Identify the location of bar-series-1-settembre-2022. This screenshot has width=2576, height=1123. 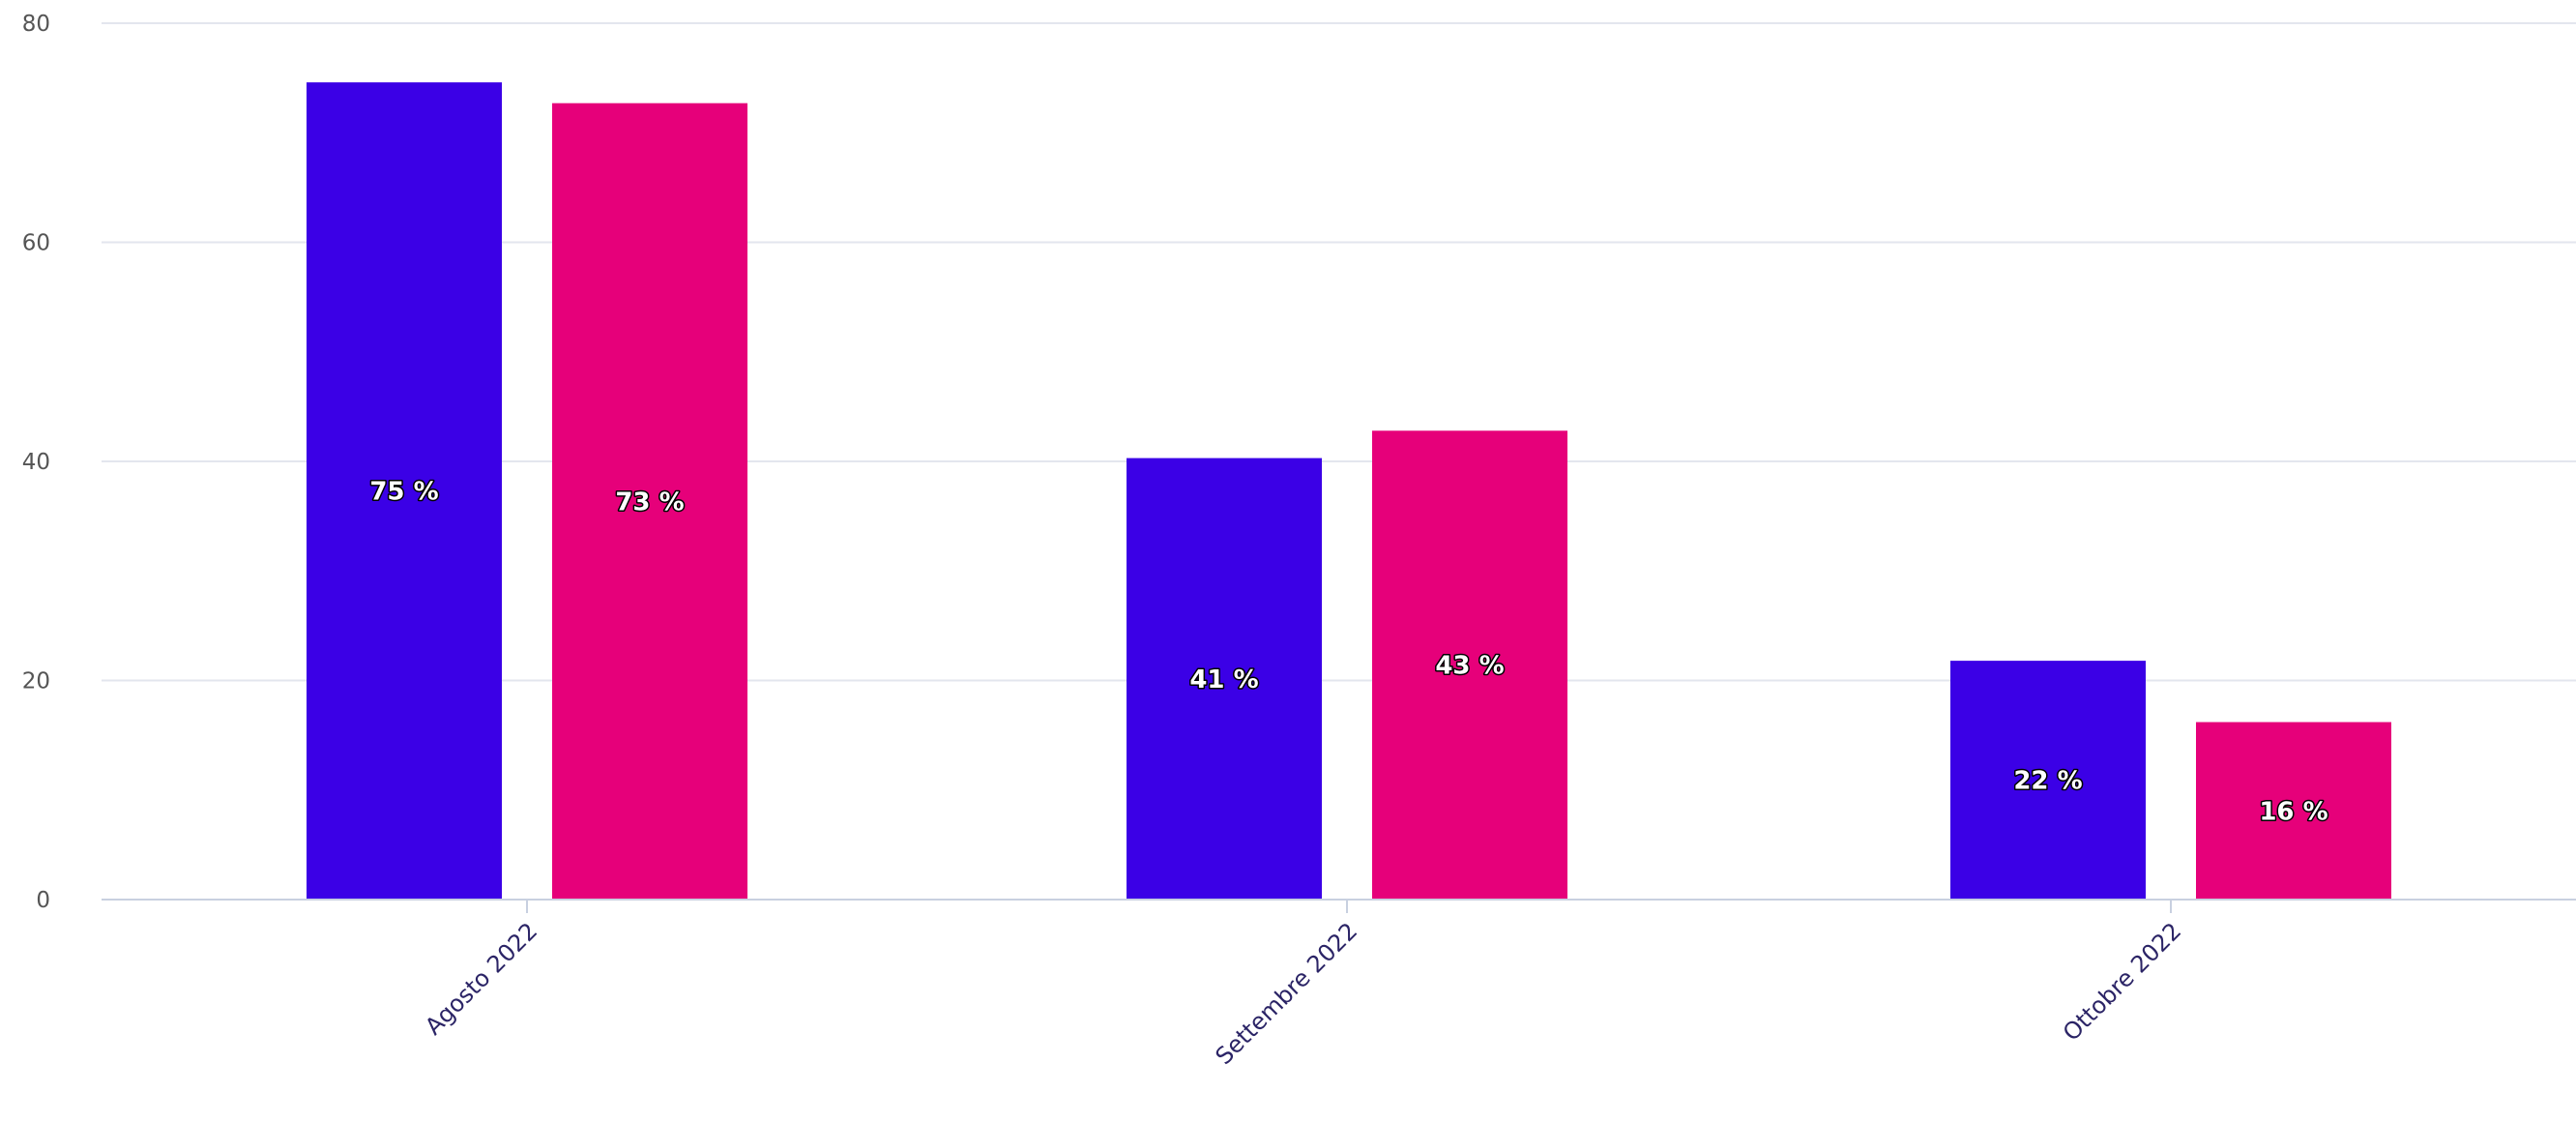
(1224, 679).